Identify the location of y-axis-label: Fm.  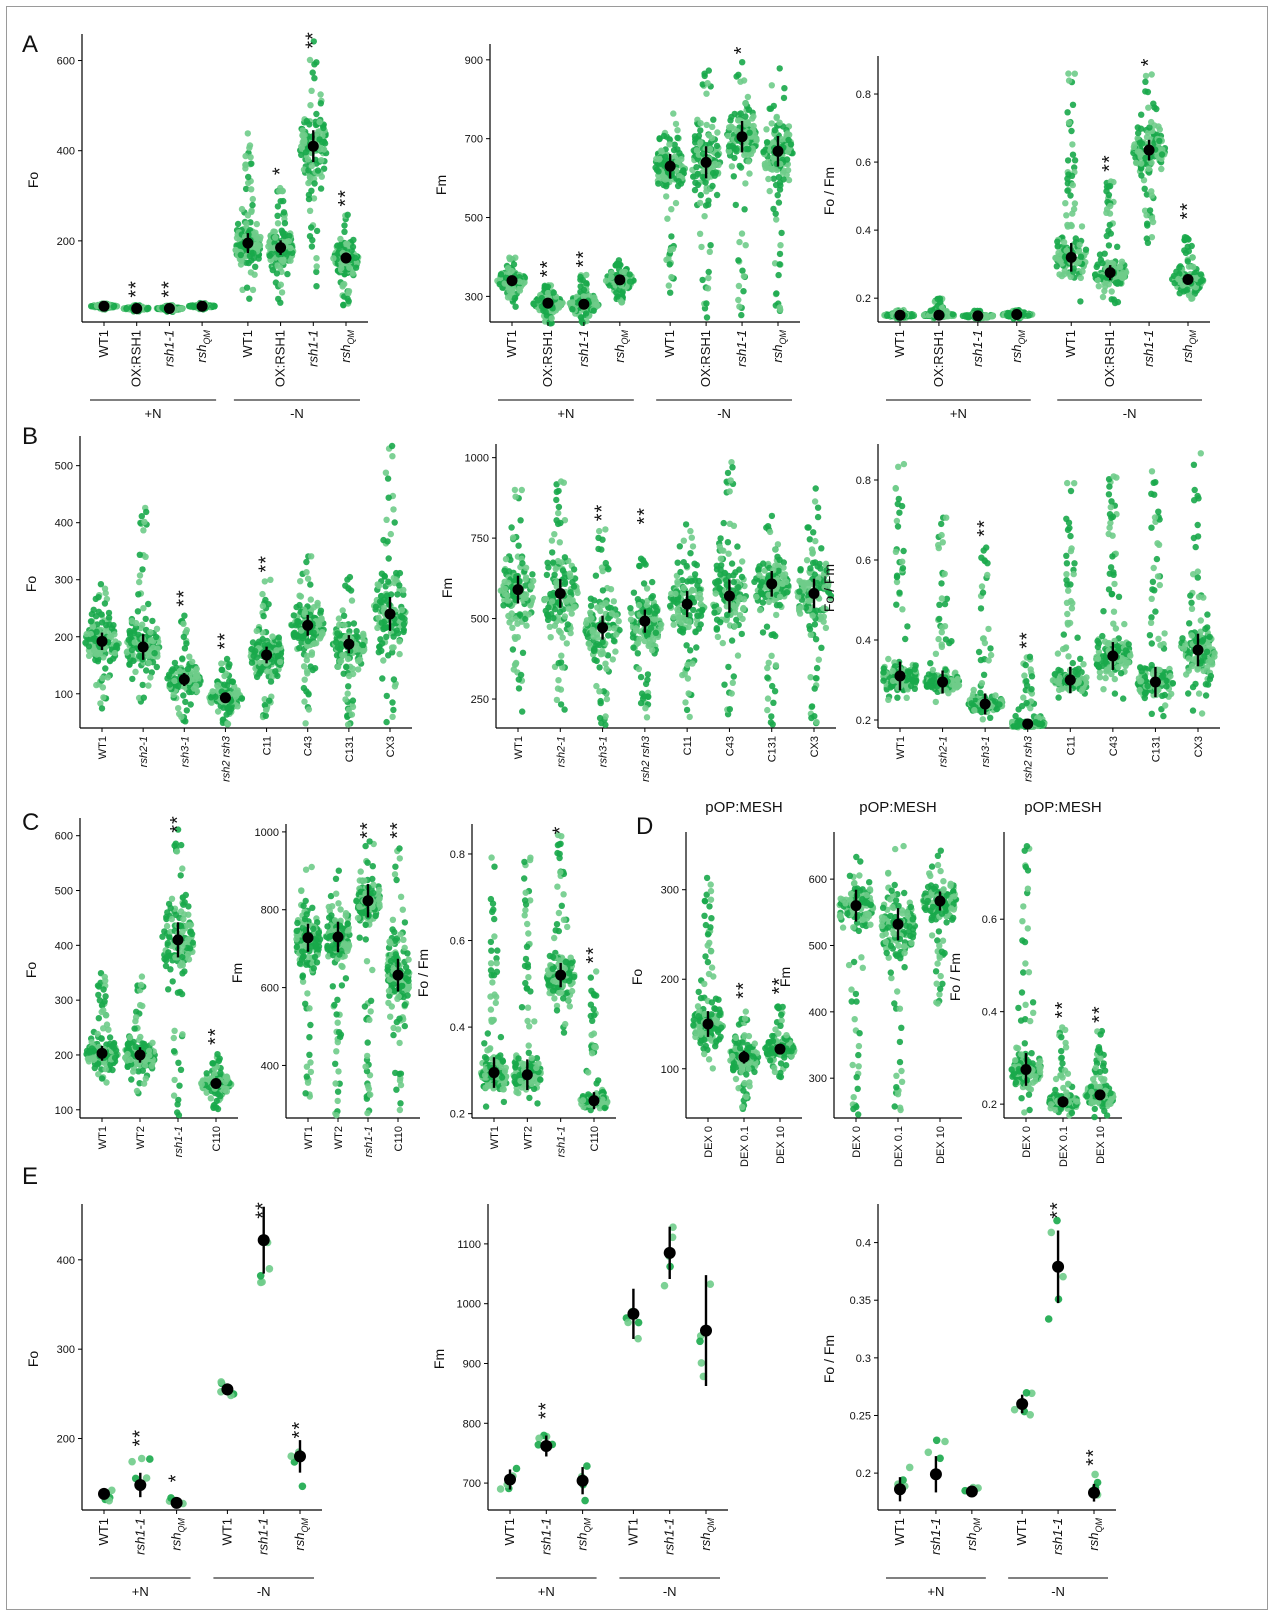
(447, 588).